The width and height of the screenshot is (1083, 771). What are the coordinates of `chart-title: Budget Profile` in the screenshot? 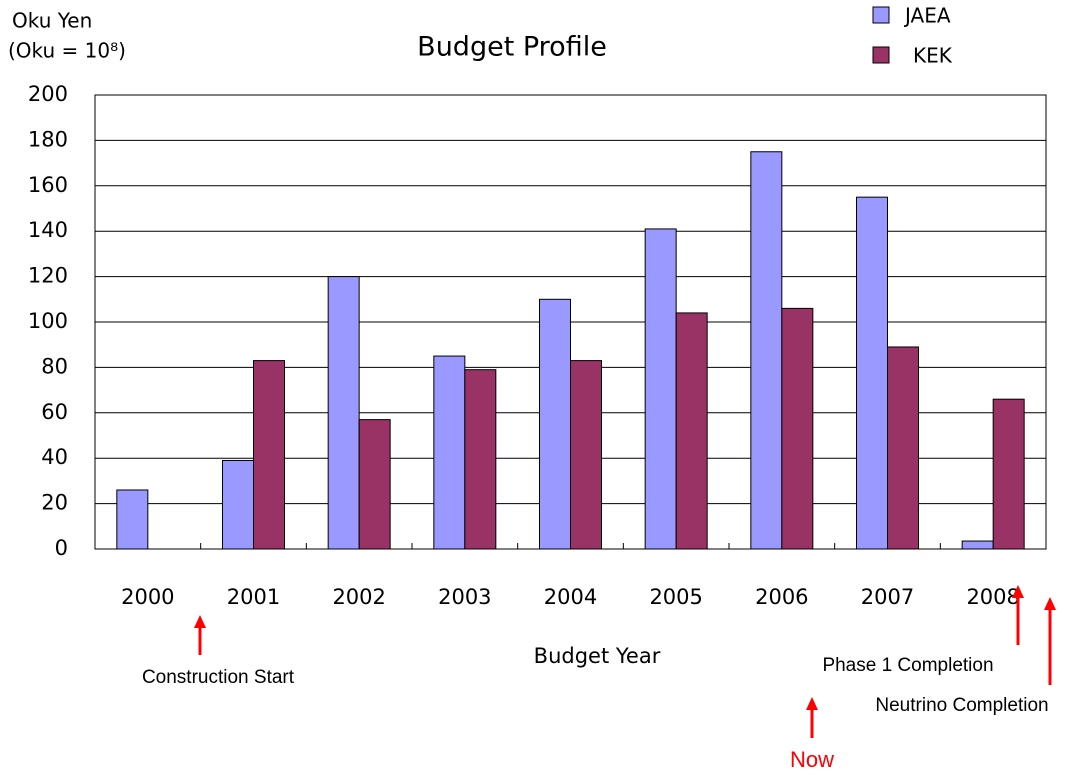 It's located at (512, 47).